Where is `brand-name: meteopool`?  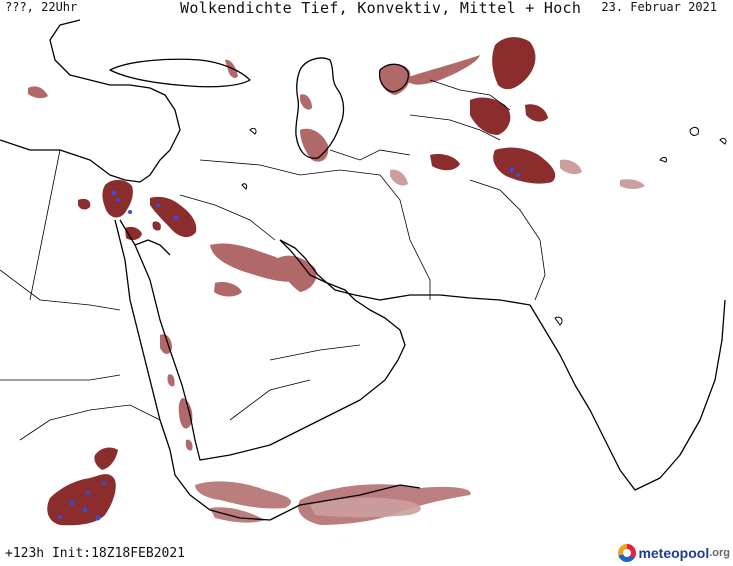
brand-name: meteopool is located at coordinates (674, 553).